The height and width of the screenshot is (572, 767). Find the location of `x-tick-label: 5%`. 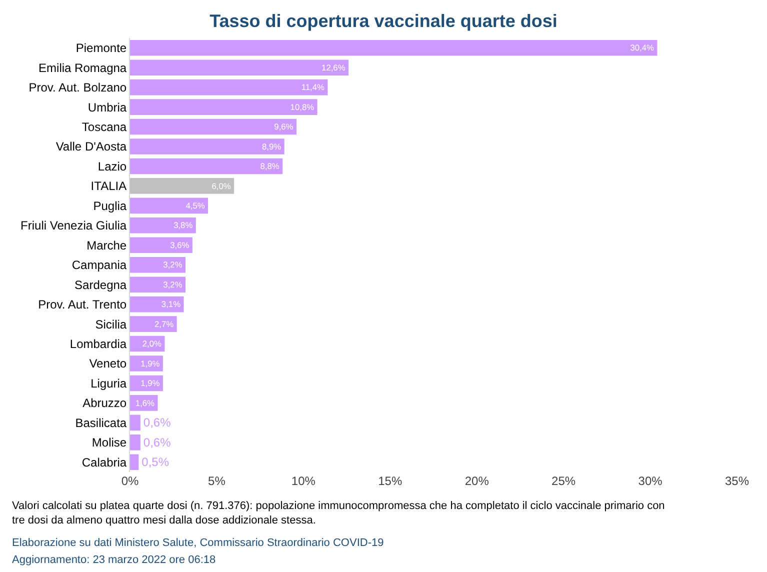

x-tick-label: 5% is located at coordinates (217, 481).